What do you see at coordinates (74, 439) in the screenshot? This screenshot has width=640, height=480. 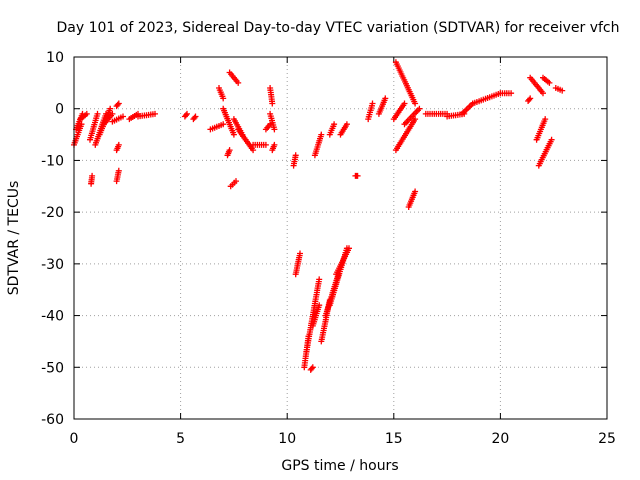 I see `x-tick-label: 0` at bounding box center [74, 439].